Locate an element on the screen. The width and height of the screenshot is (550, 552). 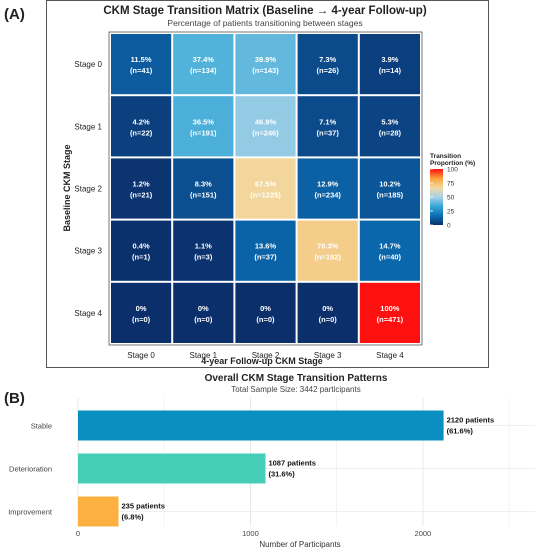
cell-percent-label: 4.2% is located at coordinates (141, 121).